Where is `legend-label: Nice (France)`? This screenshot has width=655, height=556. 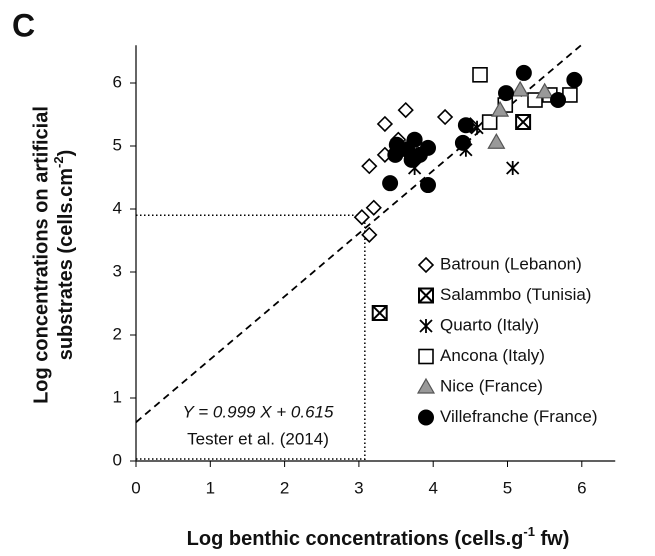
legend-label: Nice (France) is located at coordinates (491, 385).